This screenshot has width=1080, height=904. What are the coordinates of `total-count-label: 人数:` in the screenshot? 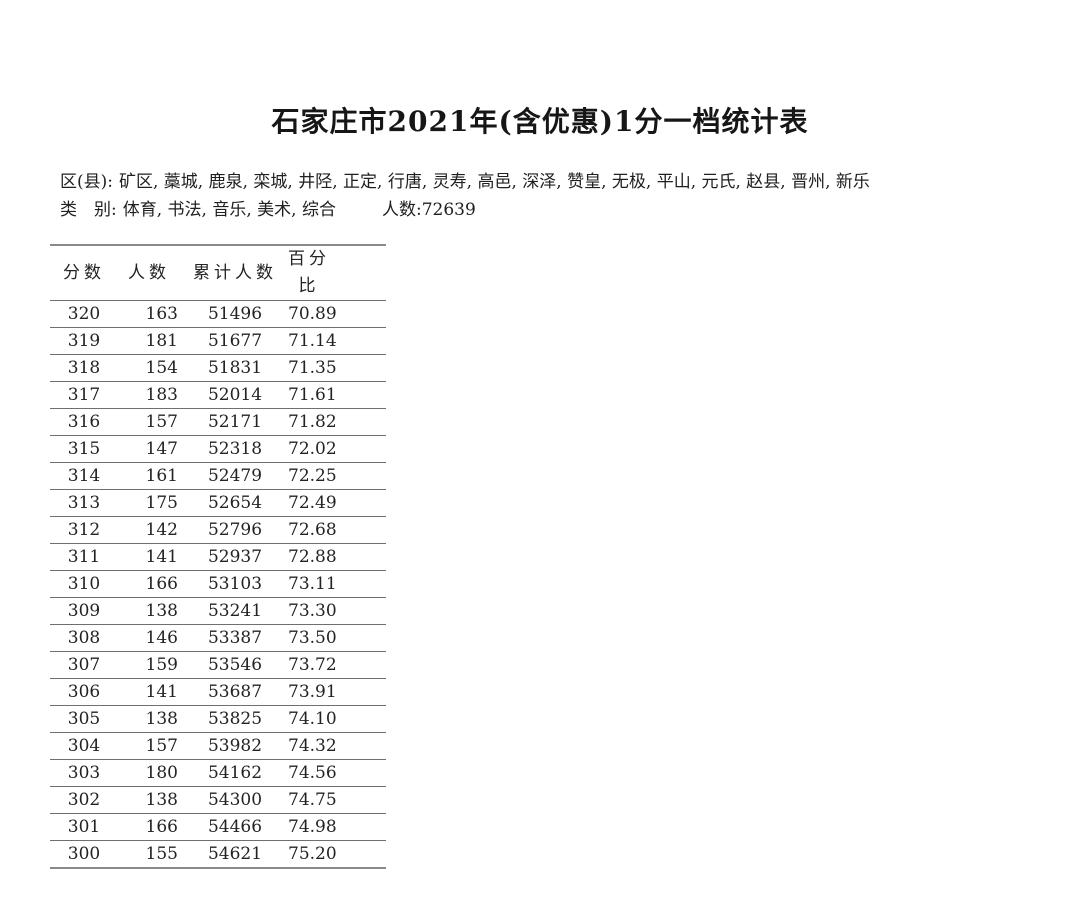 It's located at (401, 210).